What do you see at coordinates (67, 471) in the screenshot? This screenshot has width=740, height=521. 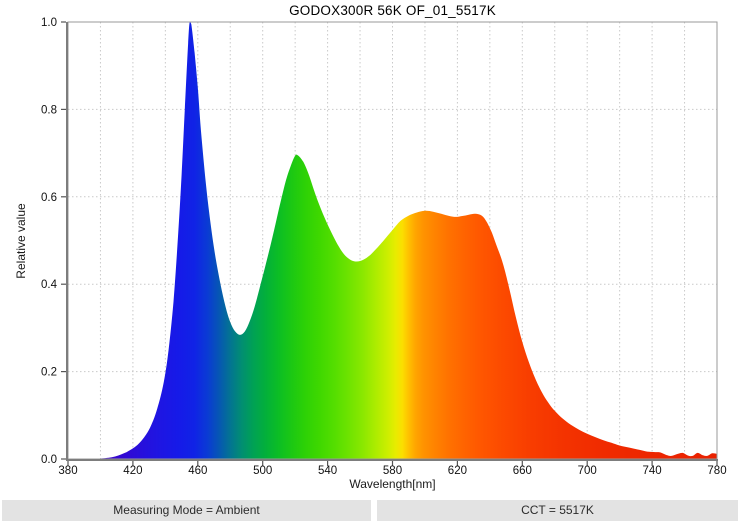 I see `x-tick-label: 380` at bounding box center [67, 471].